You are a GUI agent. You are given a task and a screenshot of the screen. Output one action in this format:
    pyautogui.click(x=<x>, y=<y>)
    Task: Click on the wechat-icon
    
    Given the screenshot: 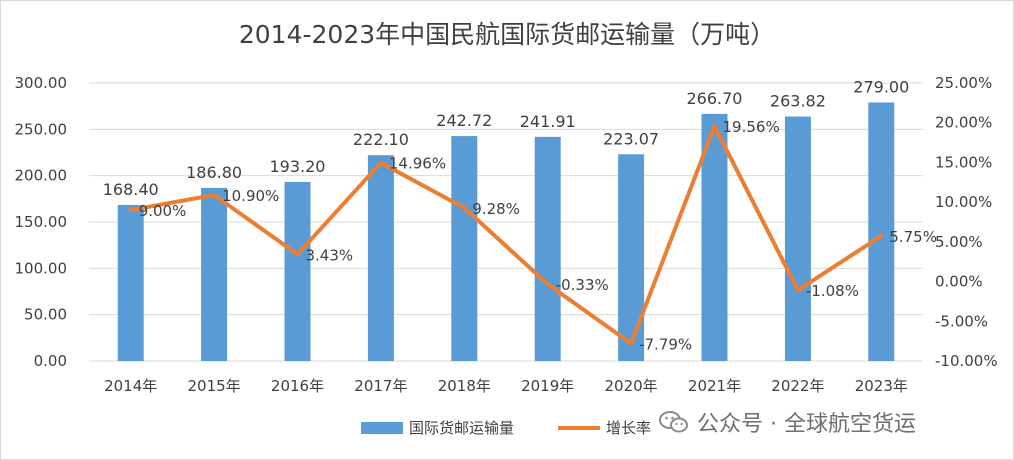 What is the action you would take?
    pyautogui.click(x=673, y=422)
    